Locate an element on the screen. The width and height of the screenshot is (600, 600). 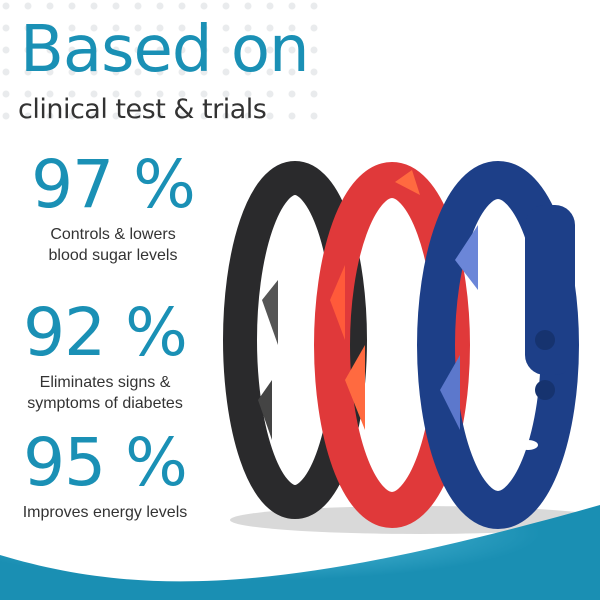
dot-pattern is located at coordinates (160, 60).